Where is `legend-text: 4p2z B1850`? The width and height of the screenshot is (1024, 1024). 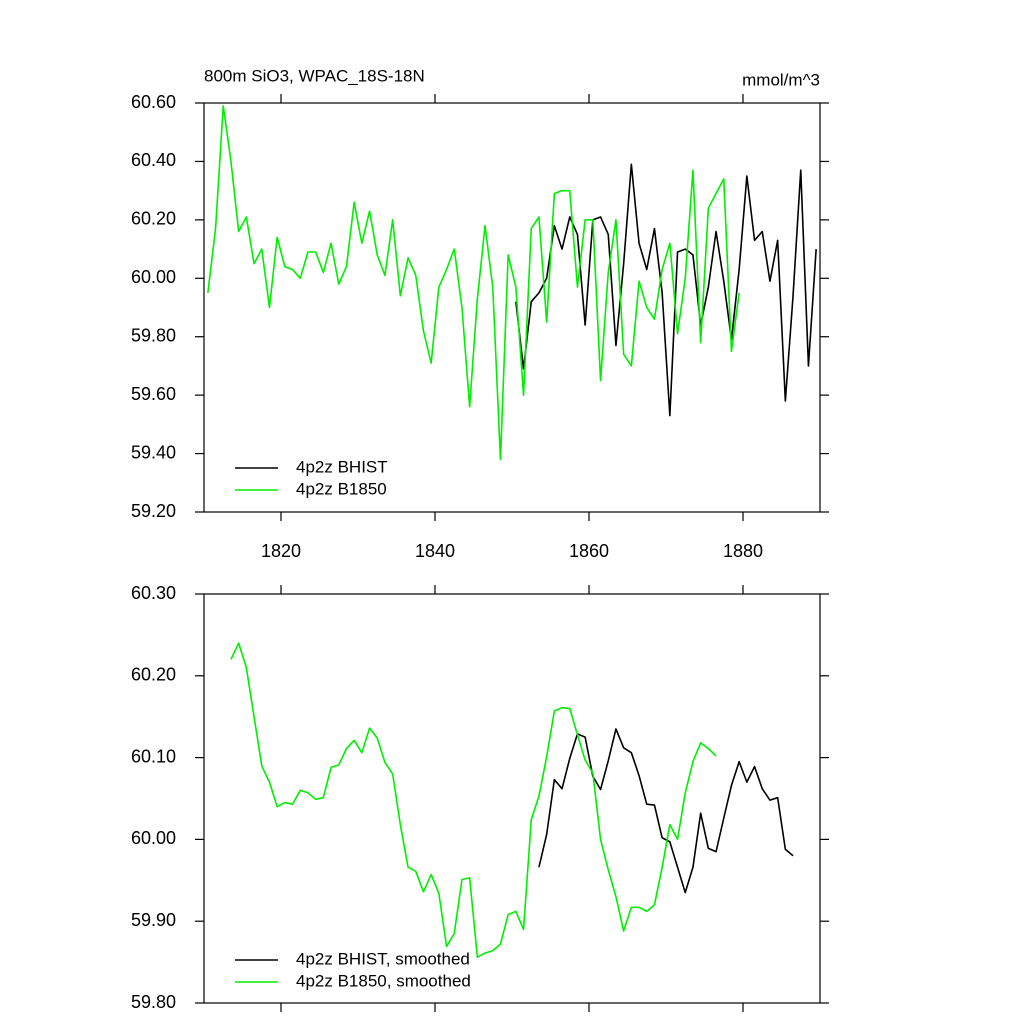 legend-text: 4p2z B1850 is located at coordinates (341, 488).